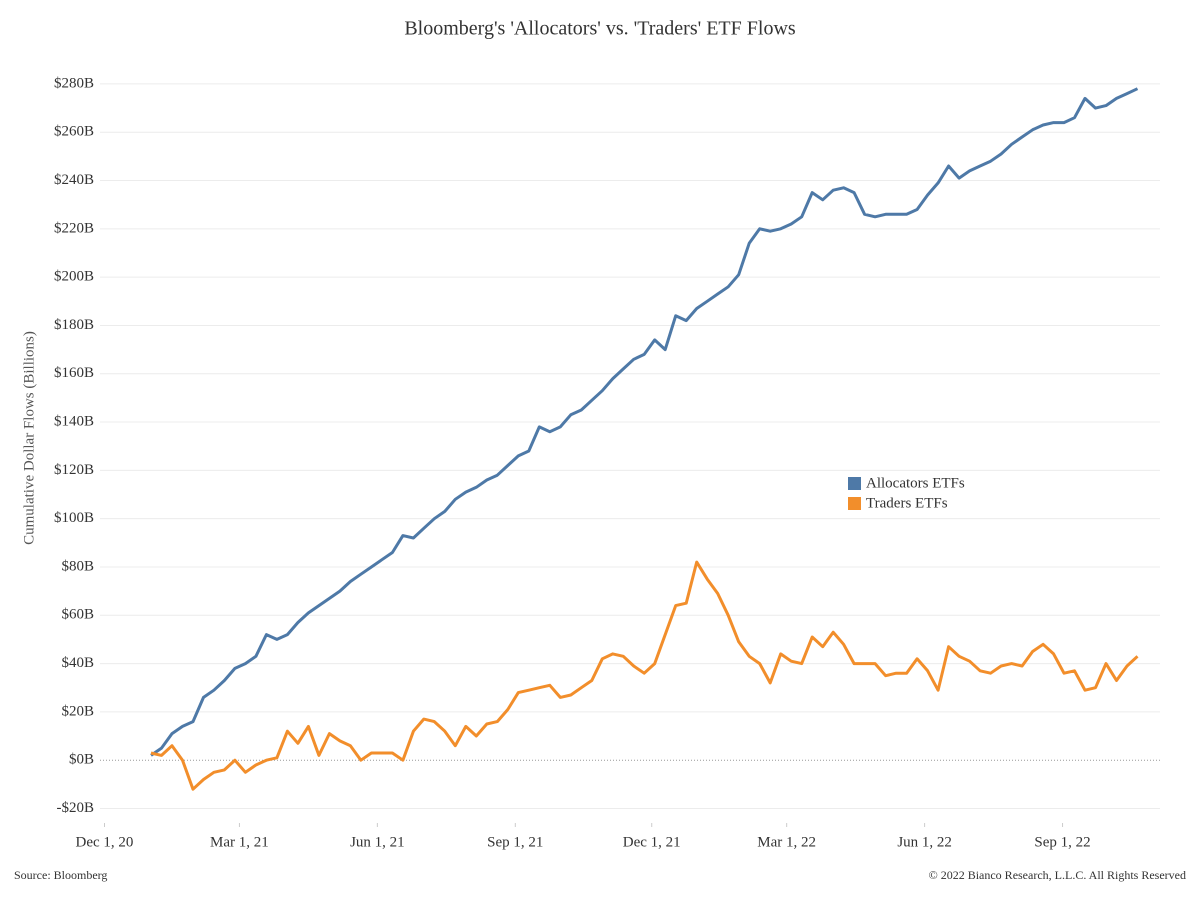  What do you see at coordinates (74, 421) in the screenshot?
I see `y-tick-label: $140B` at bounding box center [74, 421].